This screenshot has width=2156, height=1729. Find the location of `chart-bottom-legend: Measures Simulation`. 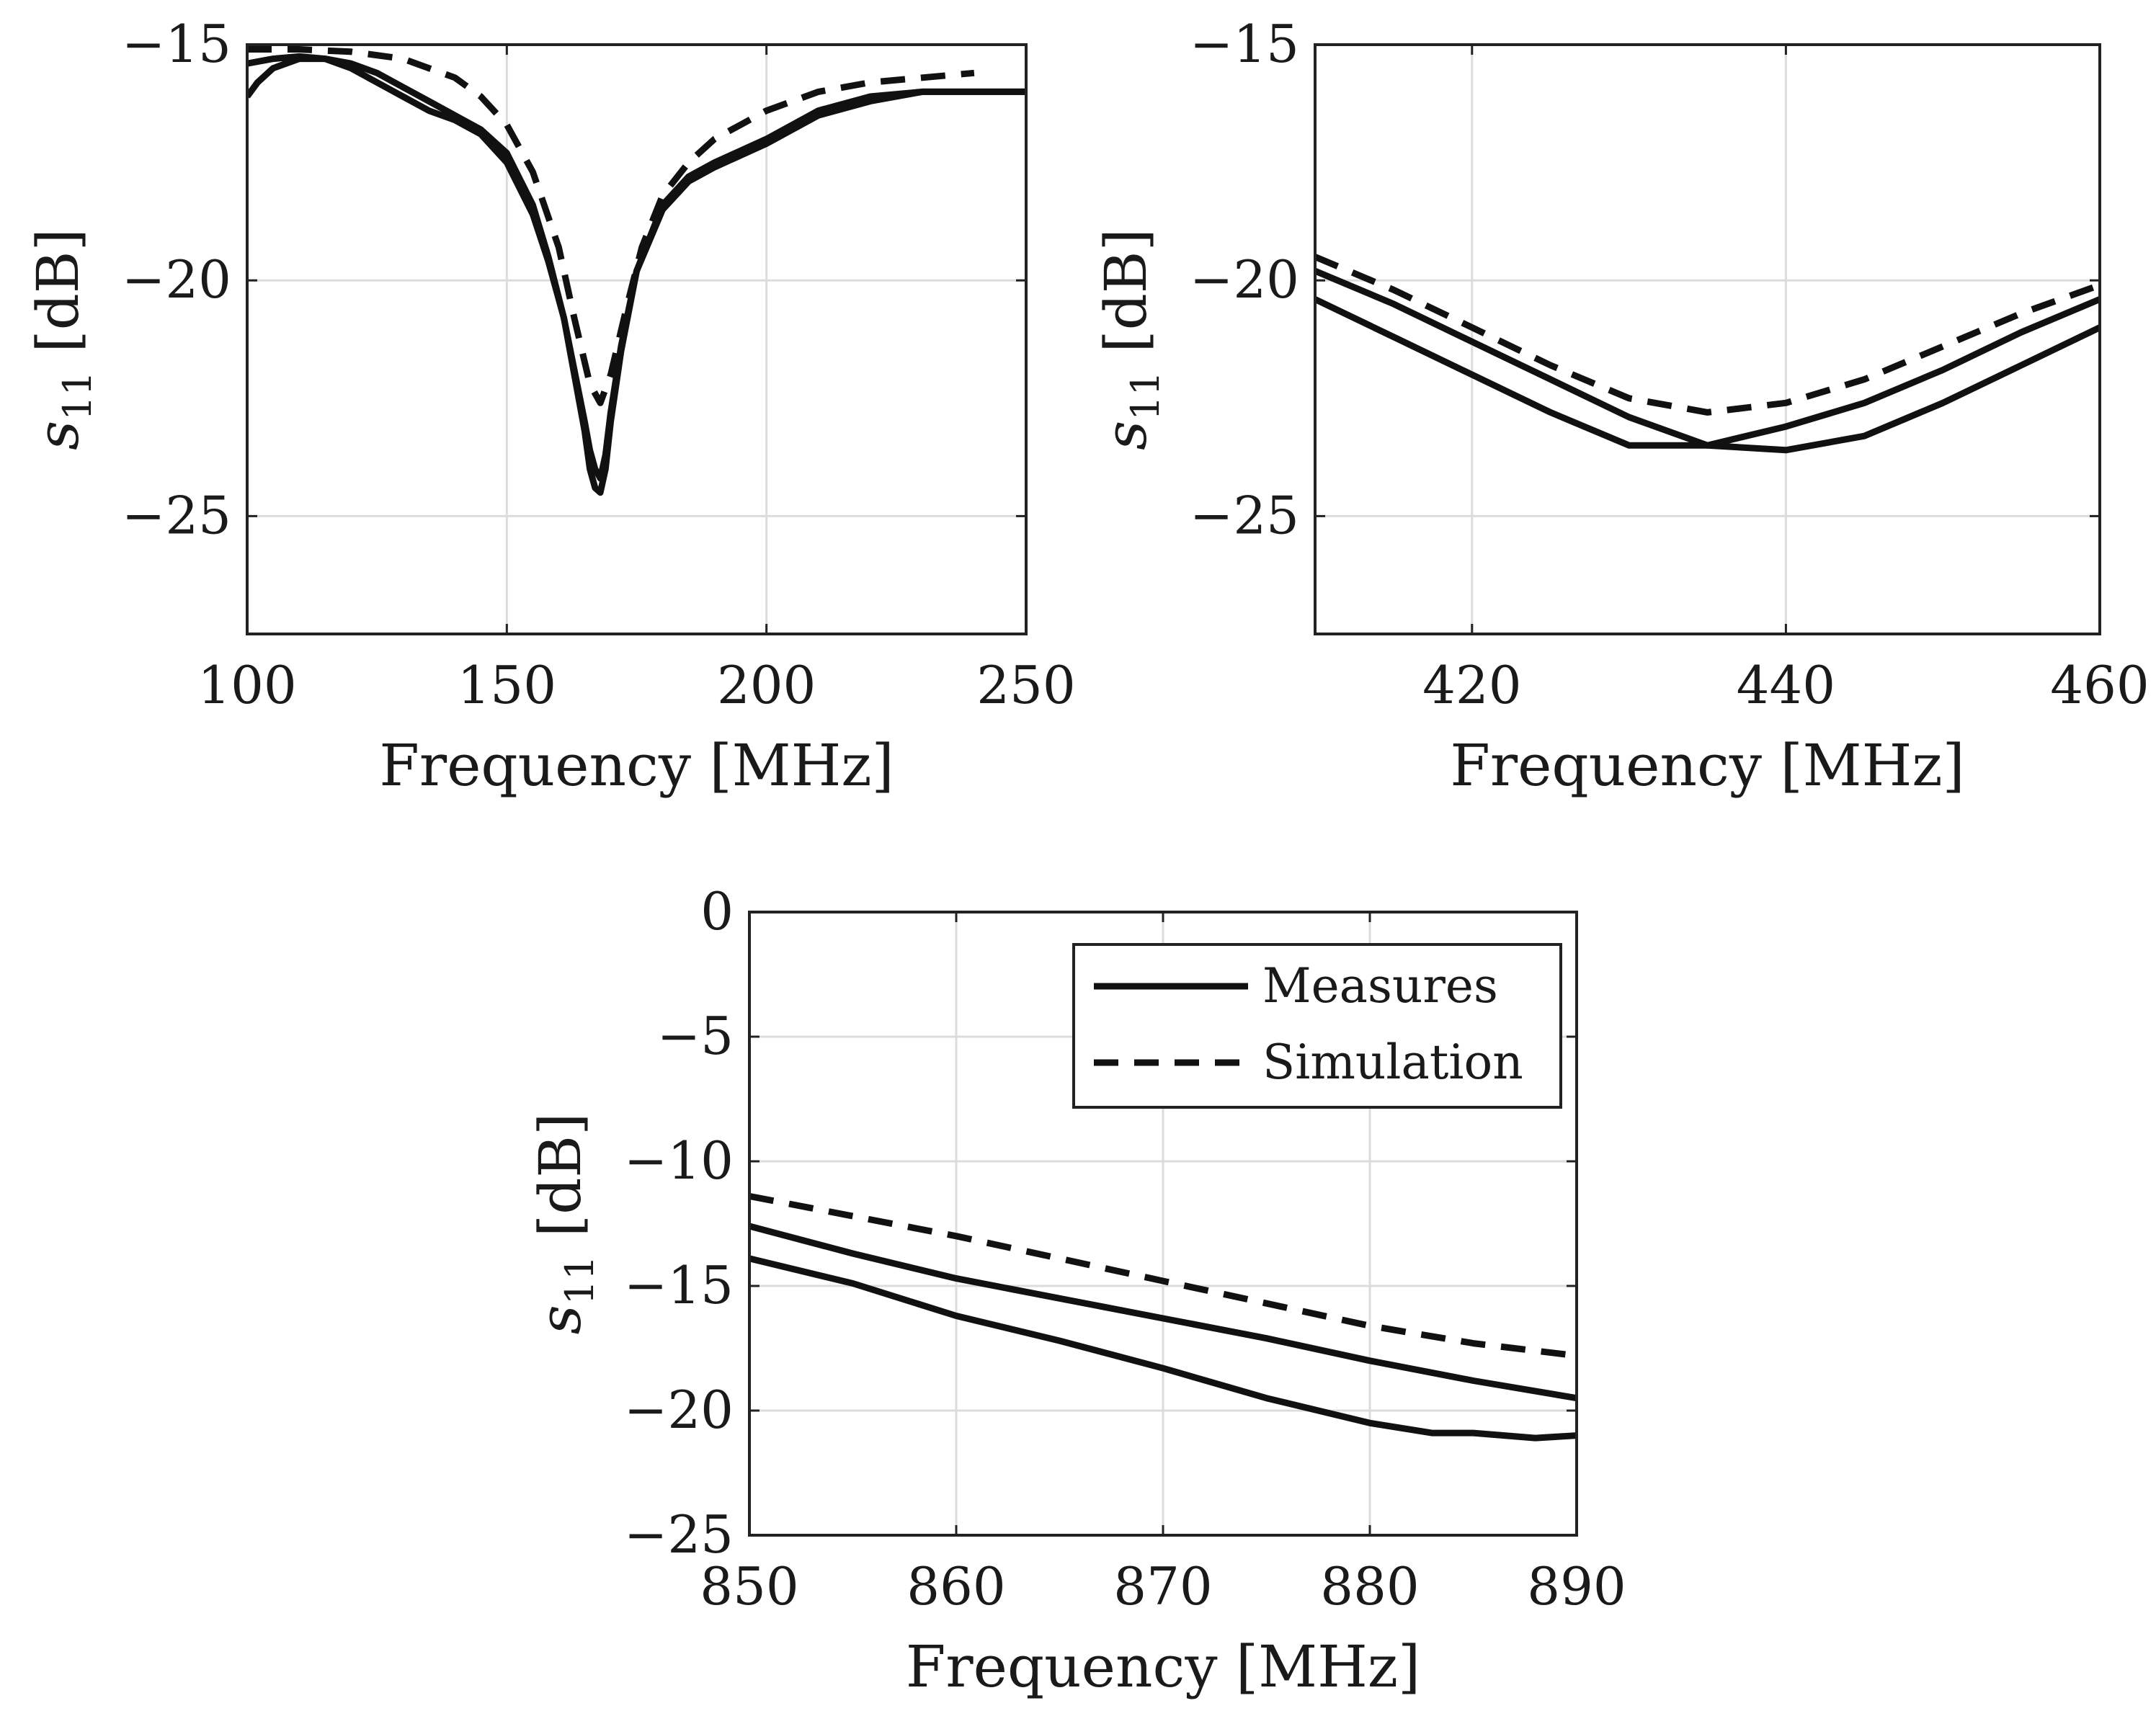

chart-bottom-legend: Measures Simulation is located at coordinates (1317, 1026).